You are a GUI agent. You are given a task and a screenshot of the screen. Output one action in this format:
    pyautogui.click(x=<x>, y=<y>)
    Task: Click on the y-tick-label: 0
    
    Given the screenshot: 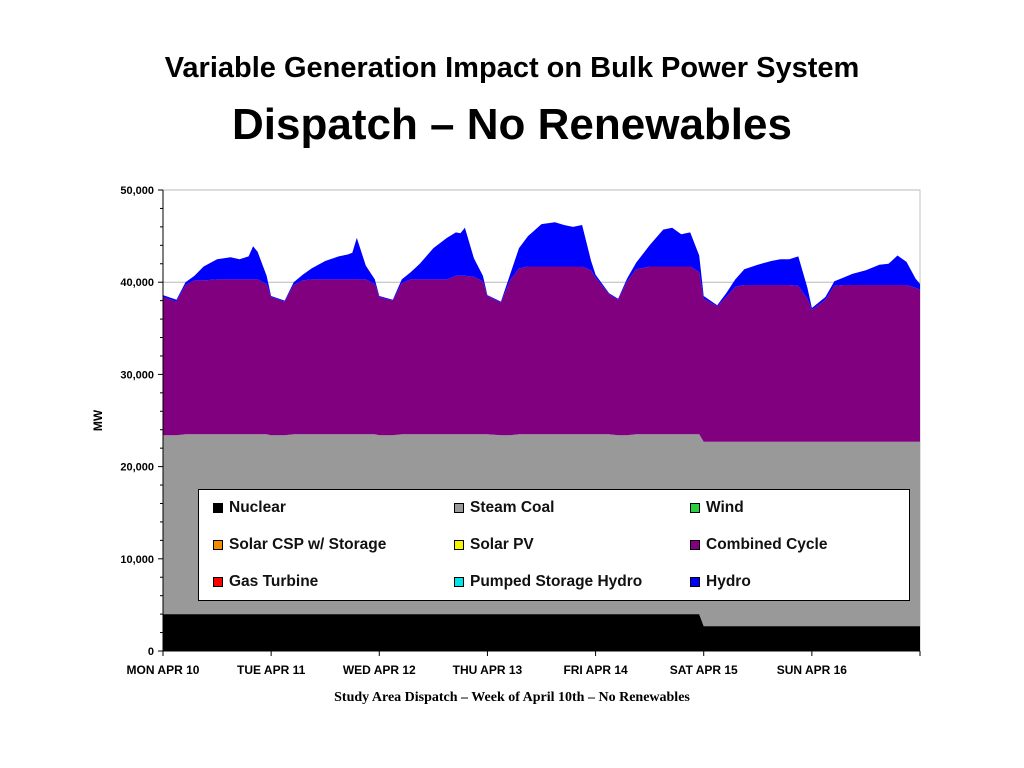 What is the action you would take?
    pyautogui.click(x=151, y=652)
    